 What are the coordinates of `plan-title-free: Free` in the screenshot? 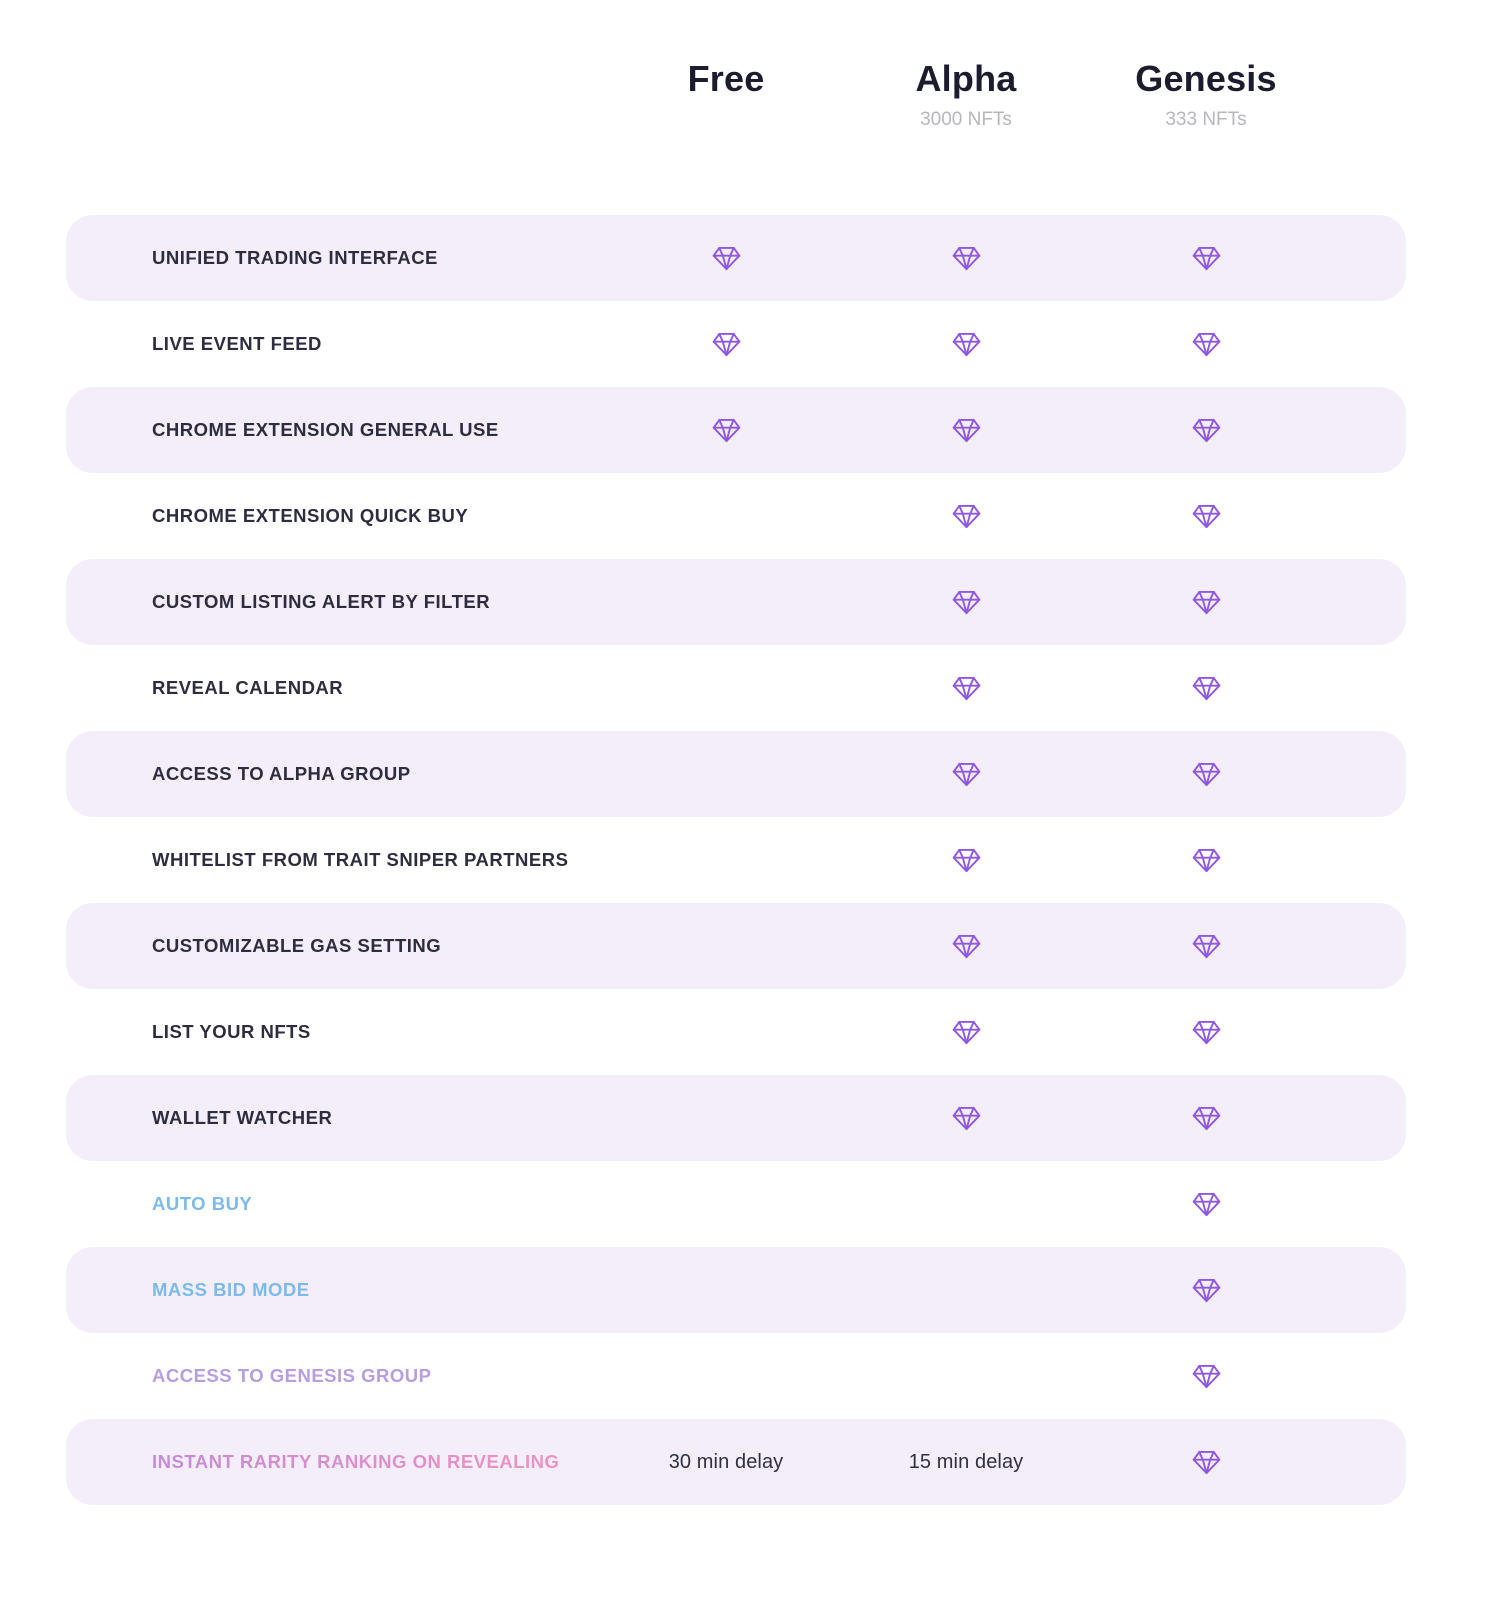 It's located at (726, 78).